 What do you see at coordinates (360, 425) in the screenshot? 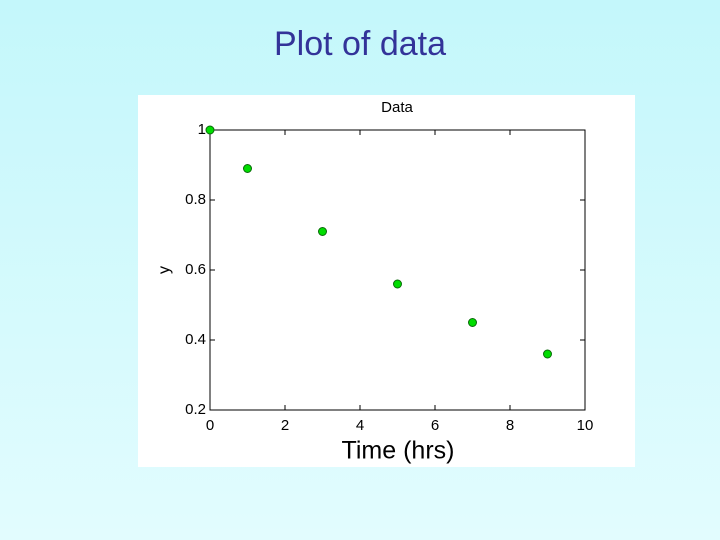
I see `x-tick-label: 4` at bounding box center [360, 425].